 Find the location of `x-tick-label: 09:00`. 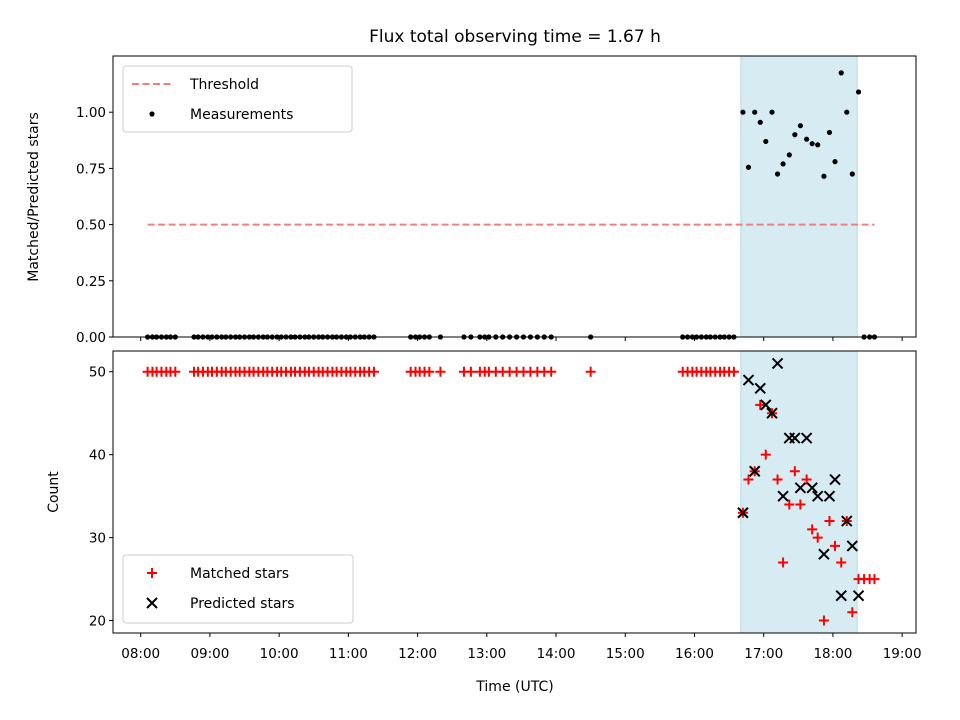

x-tick-label: 09:00 is located at coordinates (209, 654).